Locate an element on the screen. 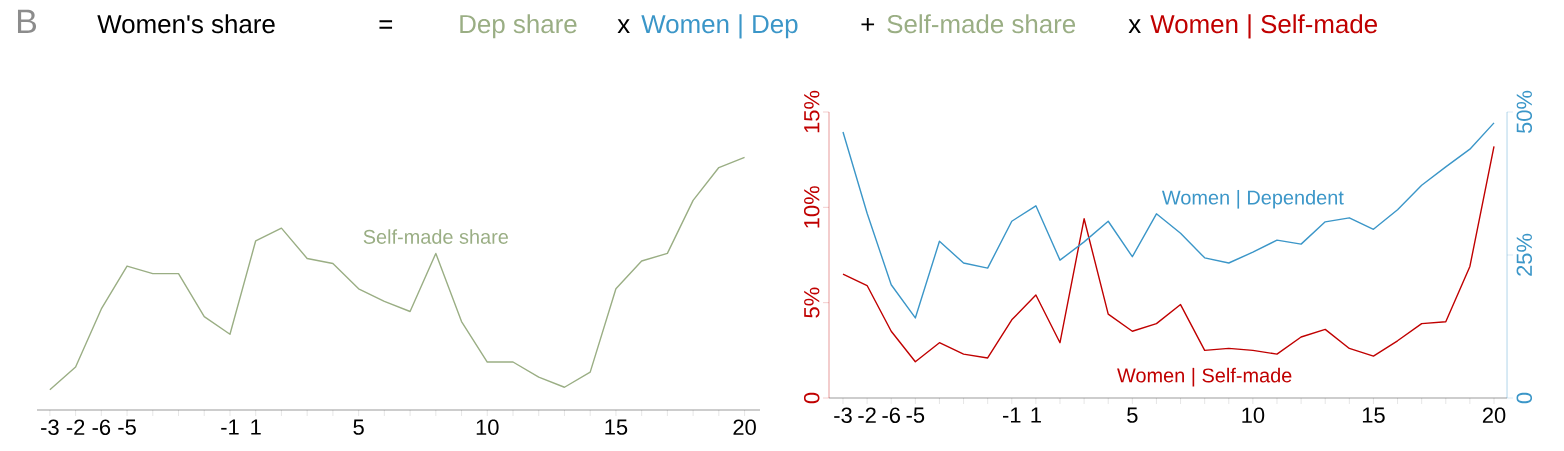 This screenshot has height=451, width=1564. text: Women | Dep is located at coordinates (719, 26).